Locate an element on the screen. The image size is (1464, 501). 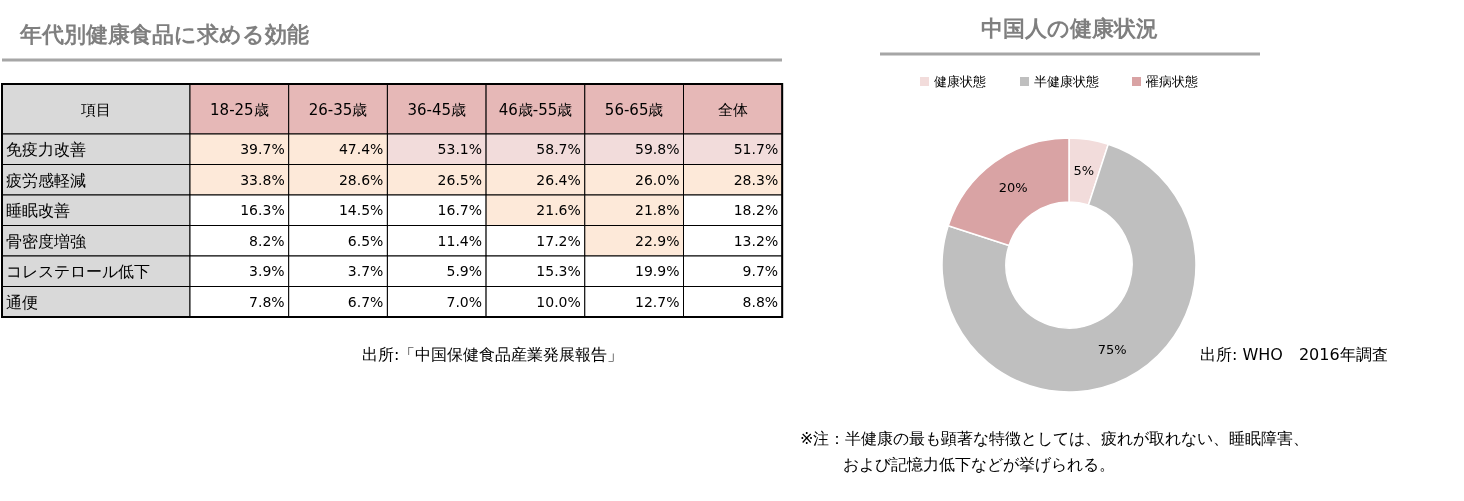
data-label: 10.0% is located at coordinates (558, 301).